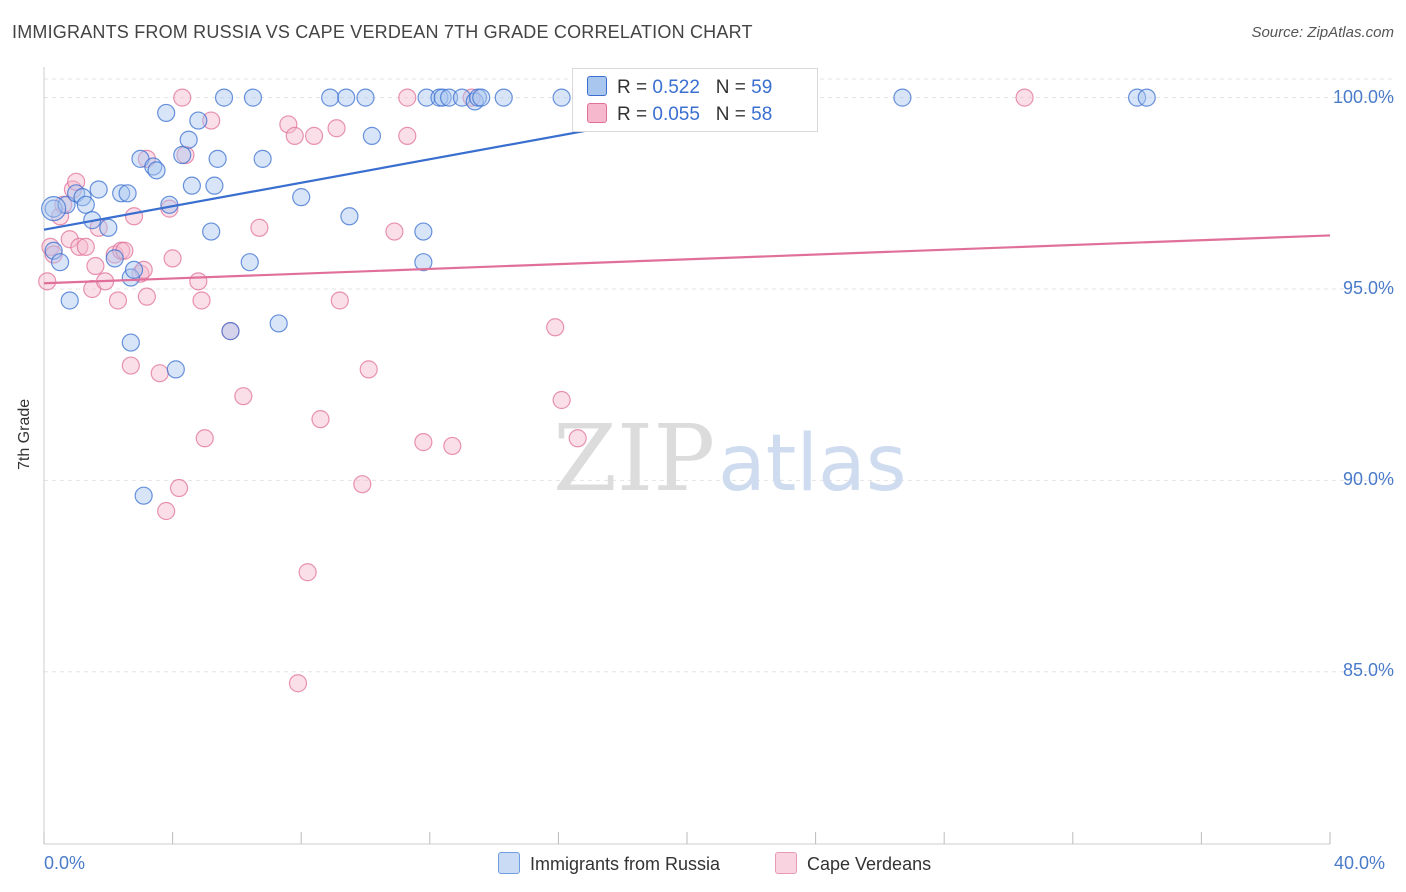  What do you see at coordinates (509, 863) in the screenshot?
I see `bottom-legend-swatch-blue` at bounding box center [509, 863].